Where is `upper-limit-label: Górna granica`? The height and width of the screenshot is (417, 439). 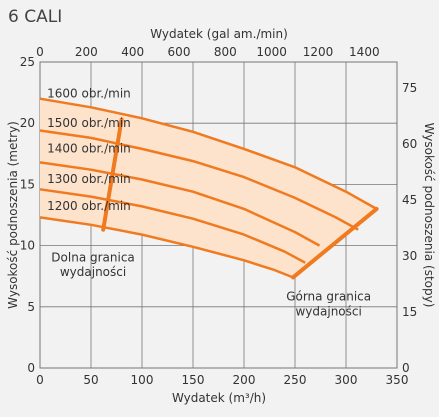
upper-limit-label: Górna granica is located at coordinates (328, 297).